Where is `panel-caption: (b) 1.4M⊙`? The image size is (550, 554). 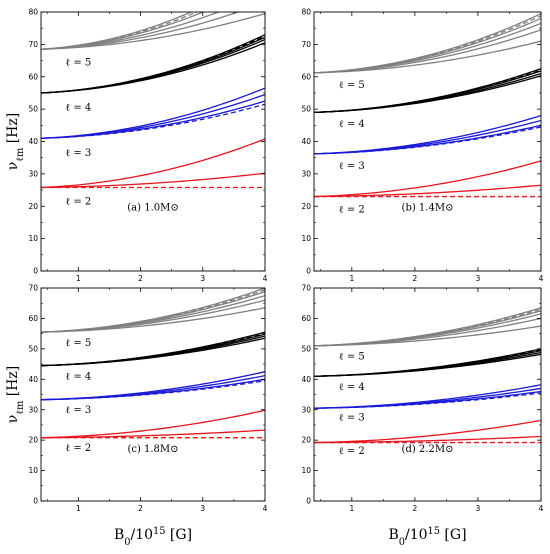 panel-caption: (b) 1.4M⊙ is located at coordinates (428, 207).